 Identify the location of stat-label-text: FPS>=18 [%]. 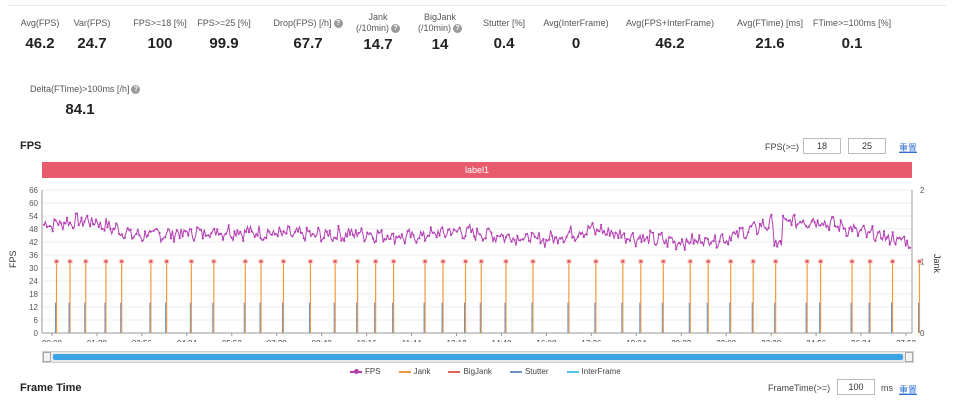
(160, 23).